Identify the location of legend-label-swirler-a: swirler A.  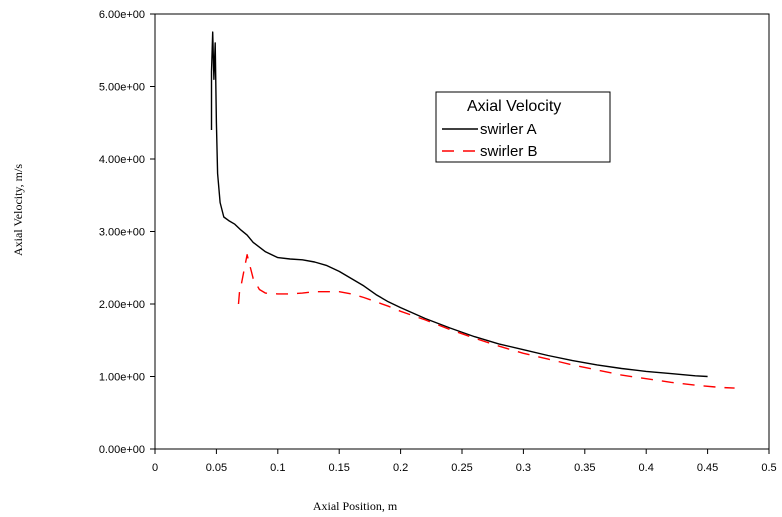
(508, 129).